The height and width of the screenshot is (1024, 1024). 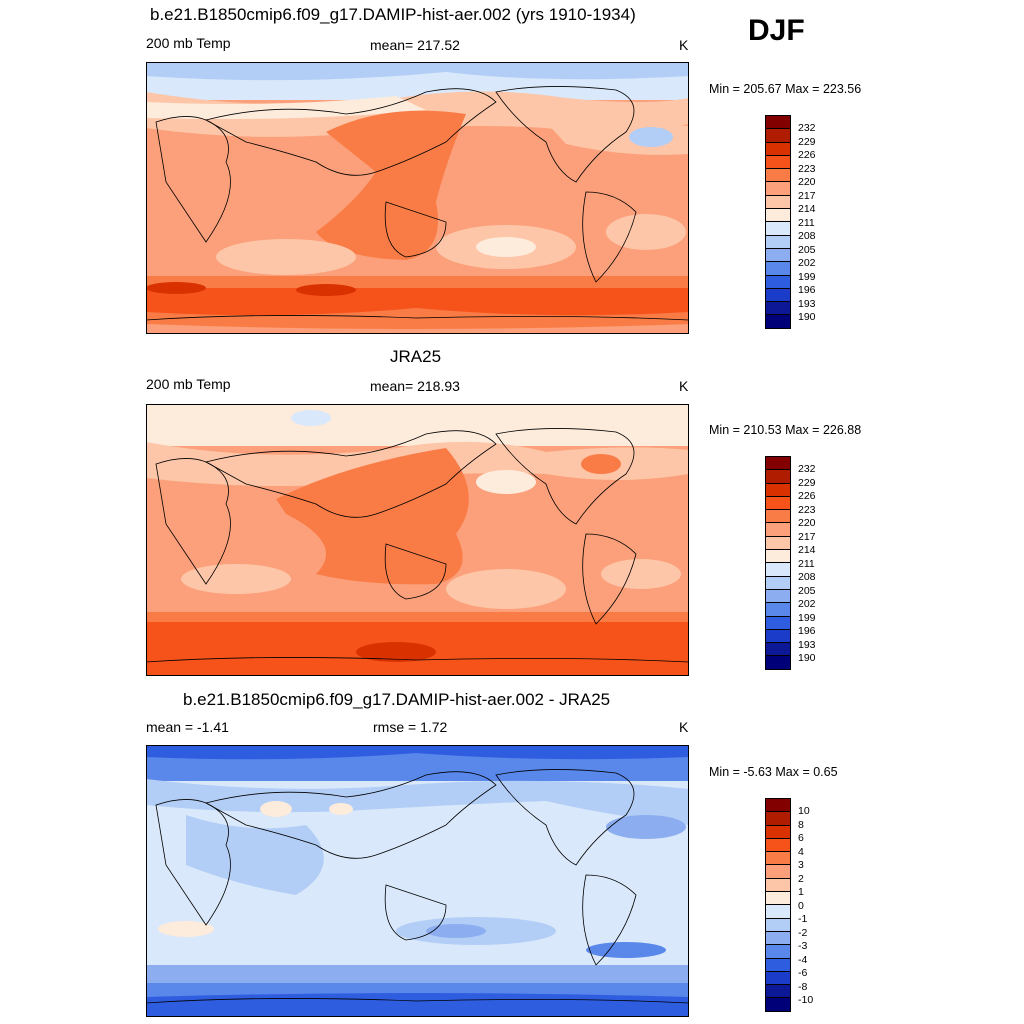 What do you see at coordinates (801, 865) in the screenshot?
I see `colorbar-tick-label: 3` at bounding box center [801, 865].